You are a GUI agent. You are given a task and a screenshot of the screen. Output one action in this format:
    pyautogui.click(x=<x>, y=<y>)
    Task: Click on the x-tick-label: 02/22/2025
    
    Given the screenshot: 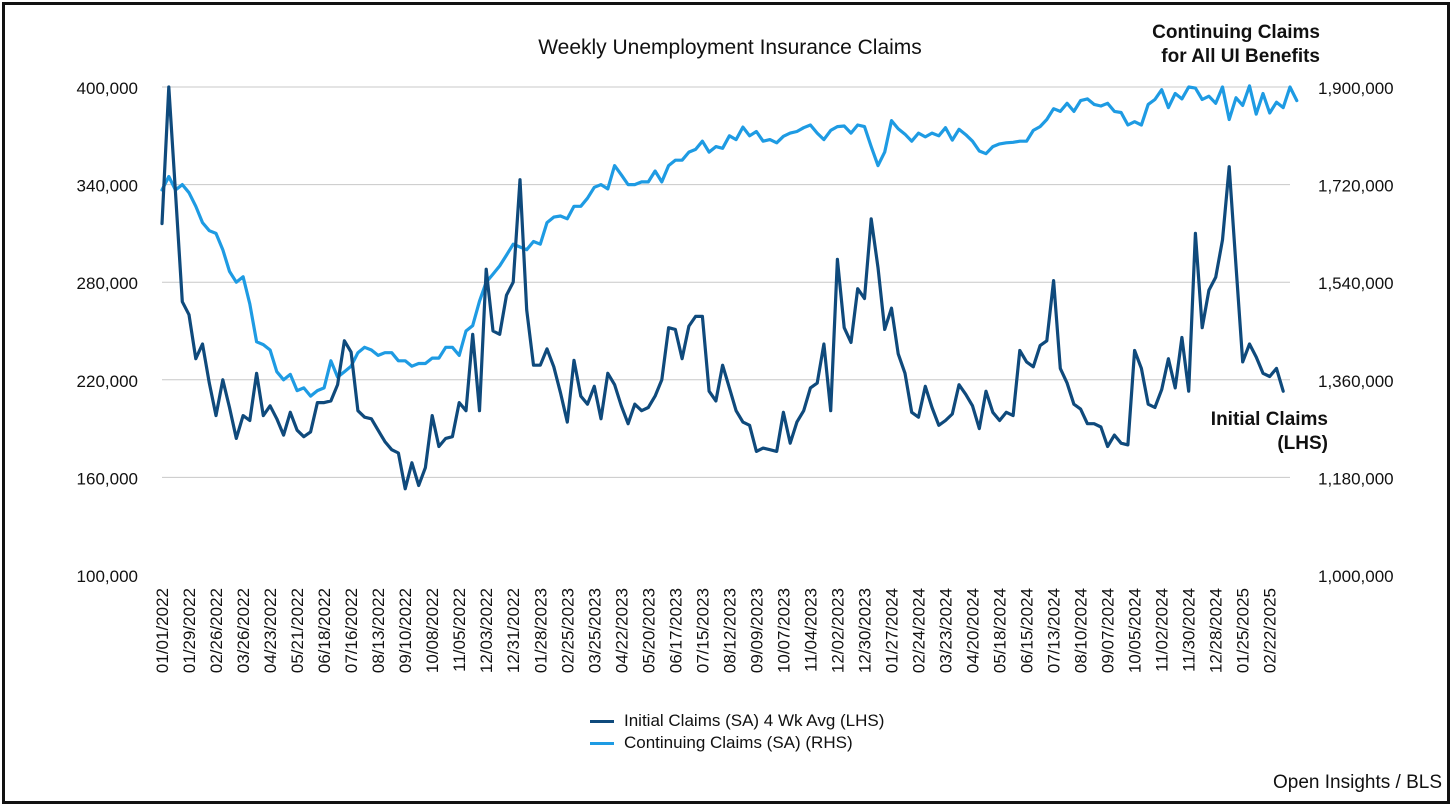 What is the action you would take?
    pyautogui.click(x=1270, y=630)
    